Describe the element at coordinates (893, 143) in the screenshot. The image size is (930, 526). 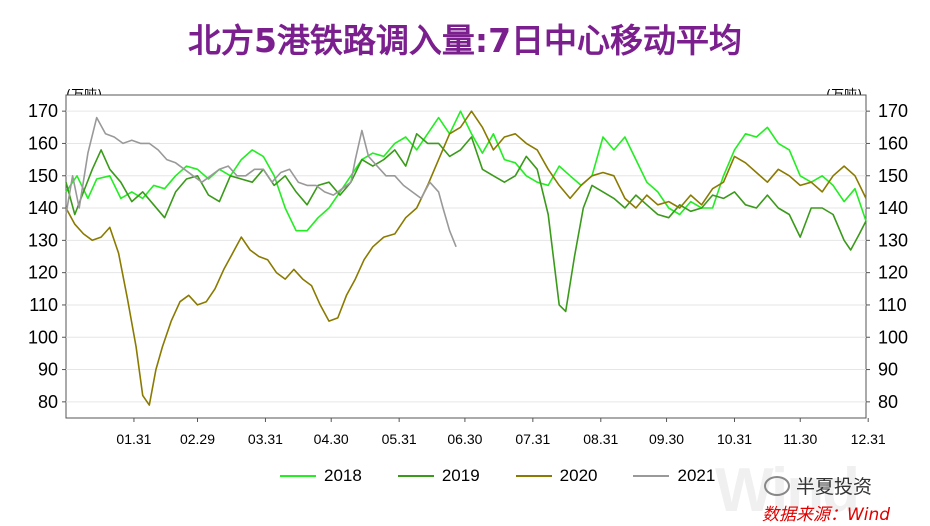
I see `y-tick-label-right: 160` at that location.